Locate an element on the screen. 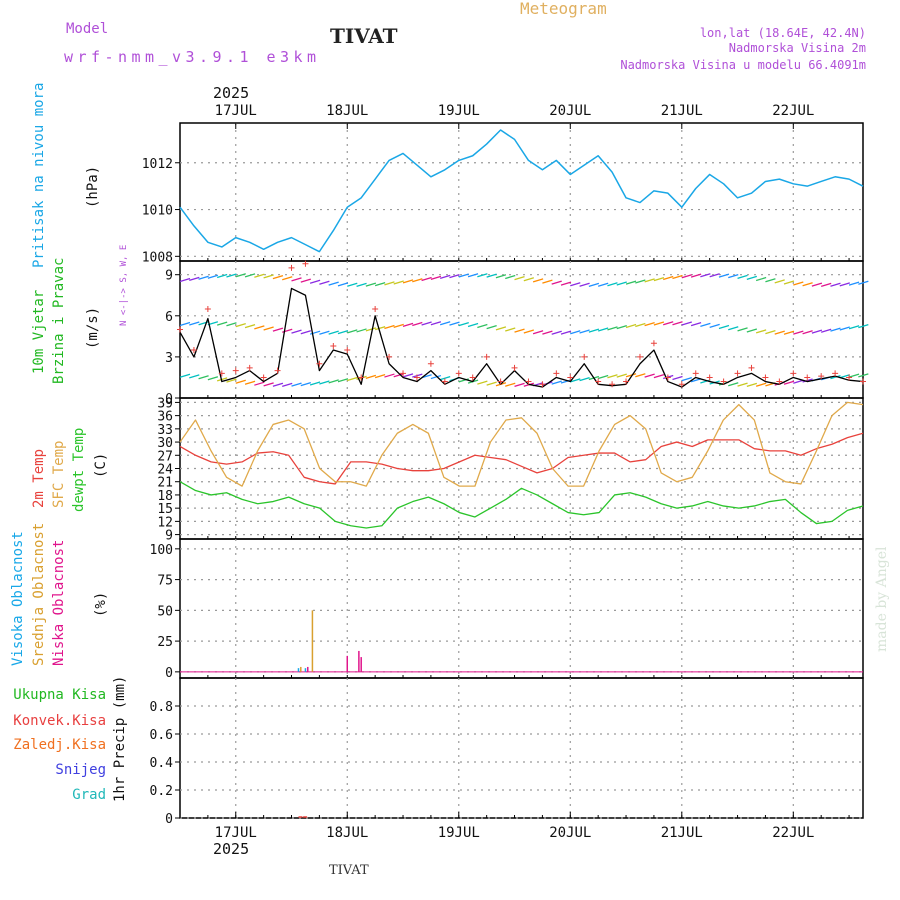  coords-label: lon,lat (18.64E, 42.4N) is located at coordinates (783, 33).